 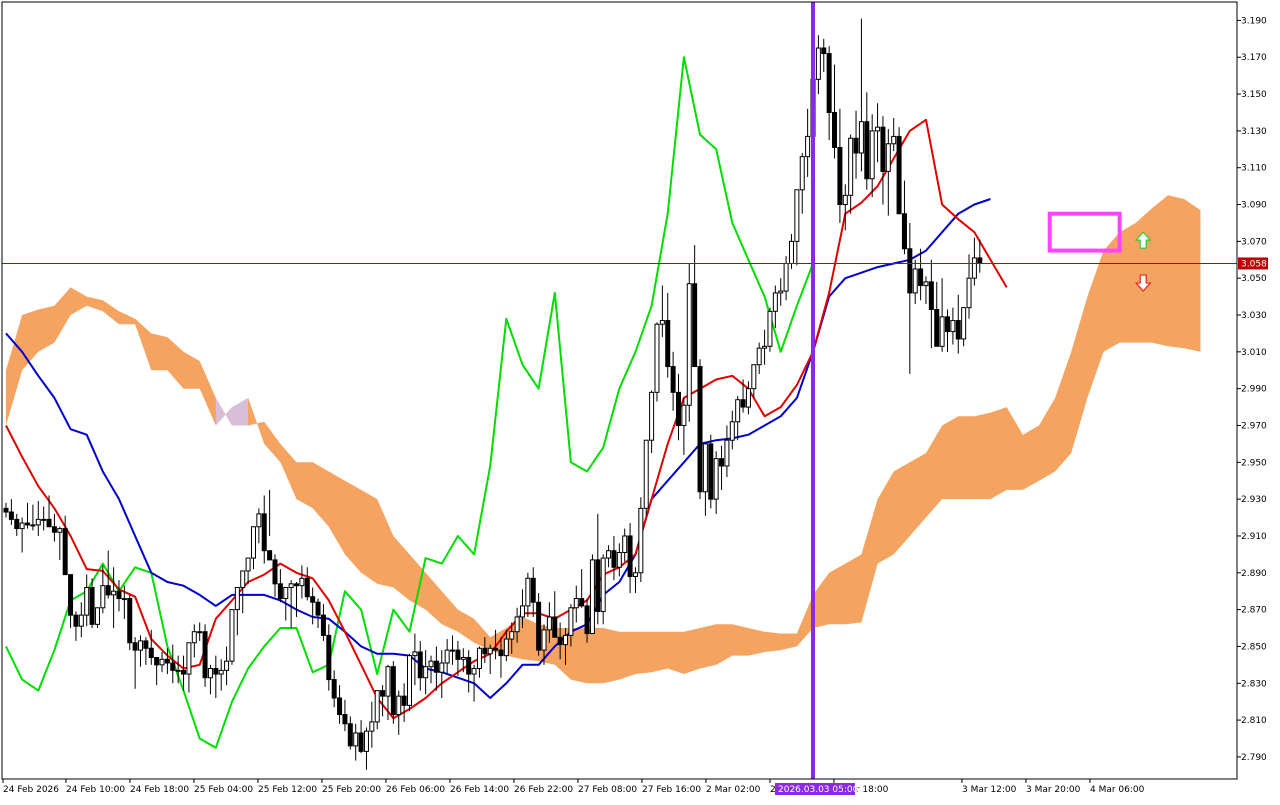 I want to click on y-tick-label: 3.170, so click(x=1254, y=58).